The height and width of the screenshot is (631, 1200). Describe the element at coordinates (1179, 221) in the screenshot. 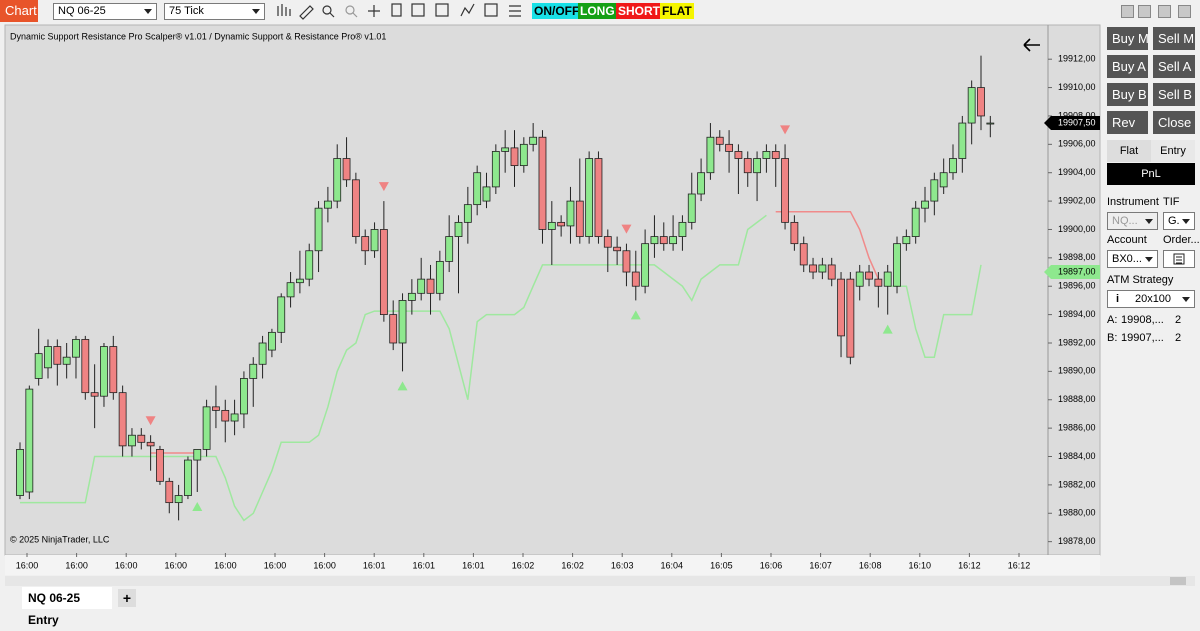

I see `tif-dropdown: G.` at that location.